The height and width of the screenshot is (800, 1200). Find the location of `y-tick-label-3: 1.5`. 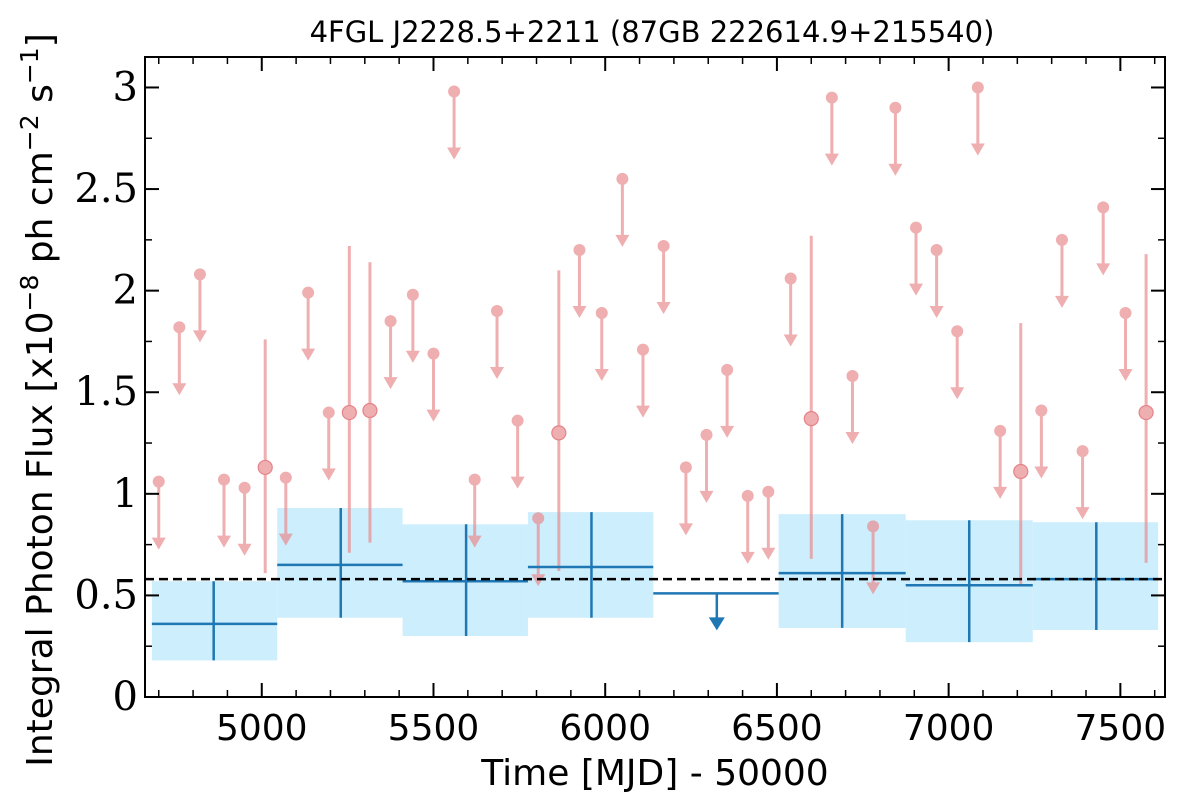

y-tick-label-3: 1.5 is located at coordinates (106, 392).